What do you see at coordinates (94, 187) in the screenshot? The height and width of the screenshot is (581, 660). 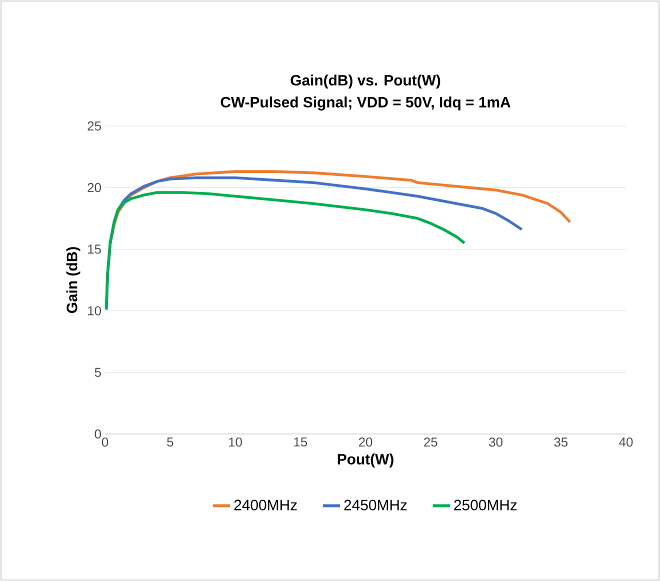 I see `y-tick-label: 20` at bounding box center [94, 187].